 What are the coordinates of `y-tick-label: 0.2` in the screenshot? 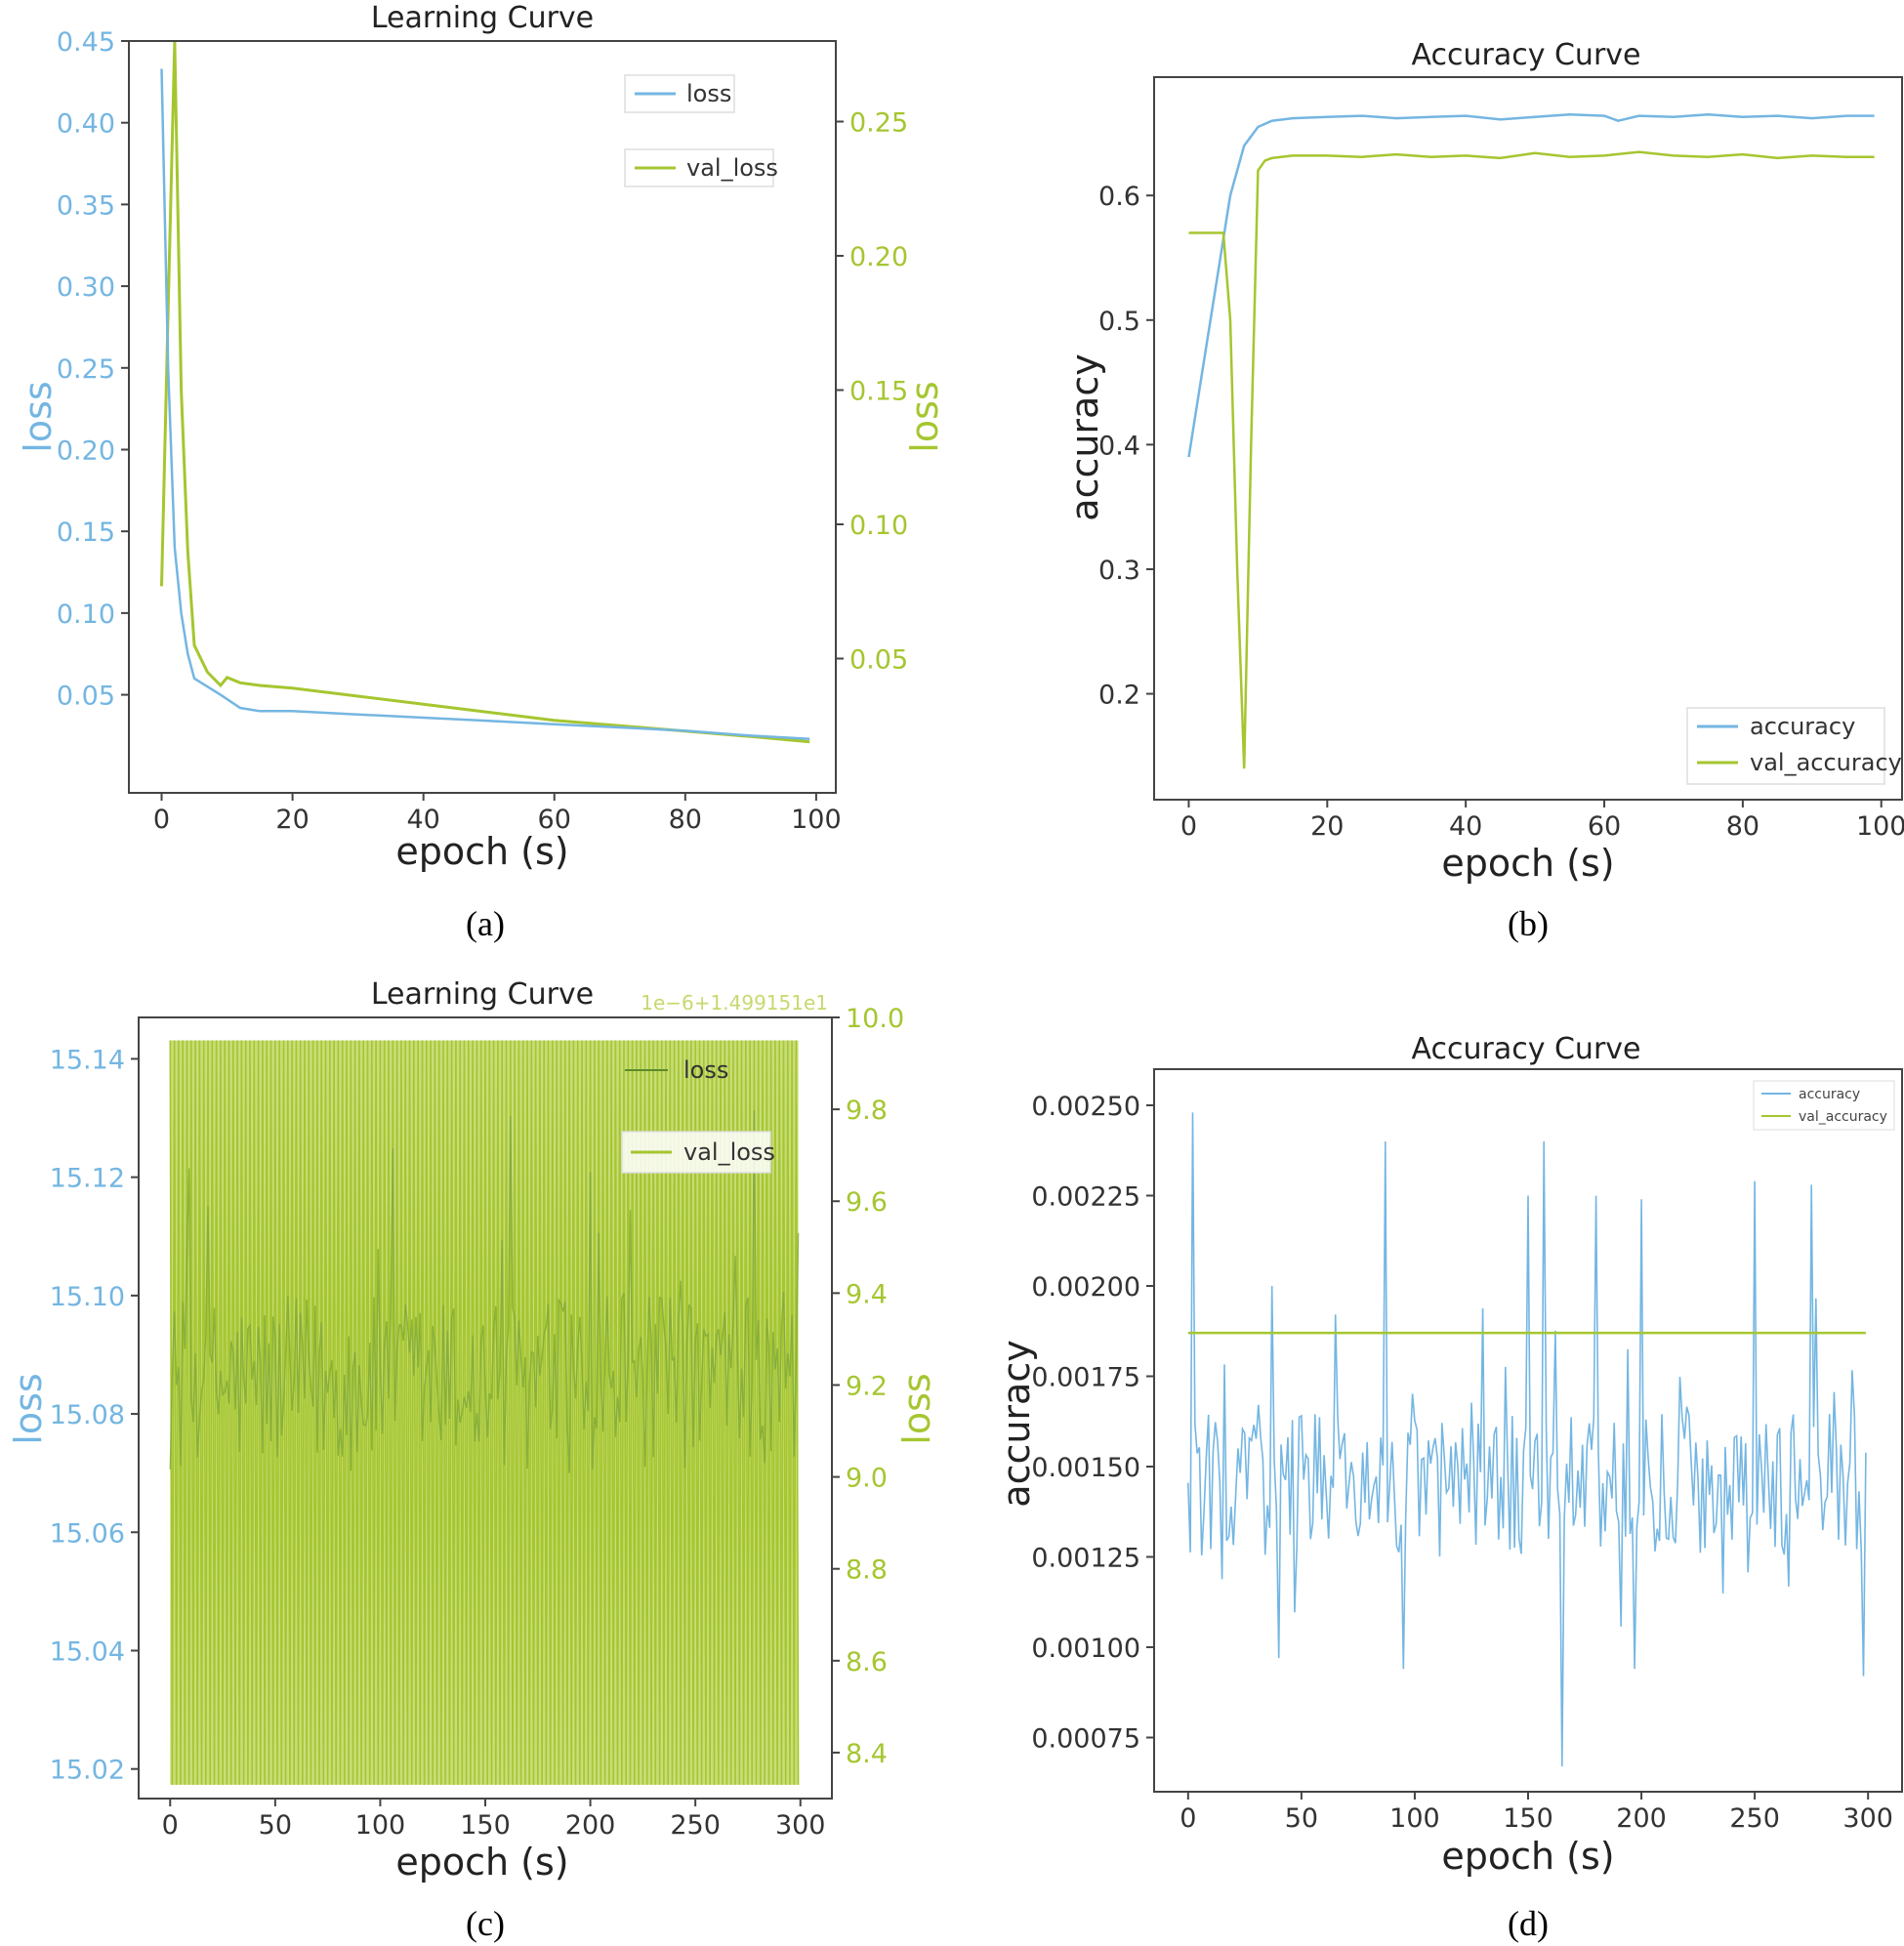 It's located at (1119, 696).